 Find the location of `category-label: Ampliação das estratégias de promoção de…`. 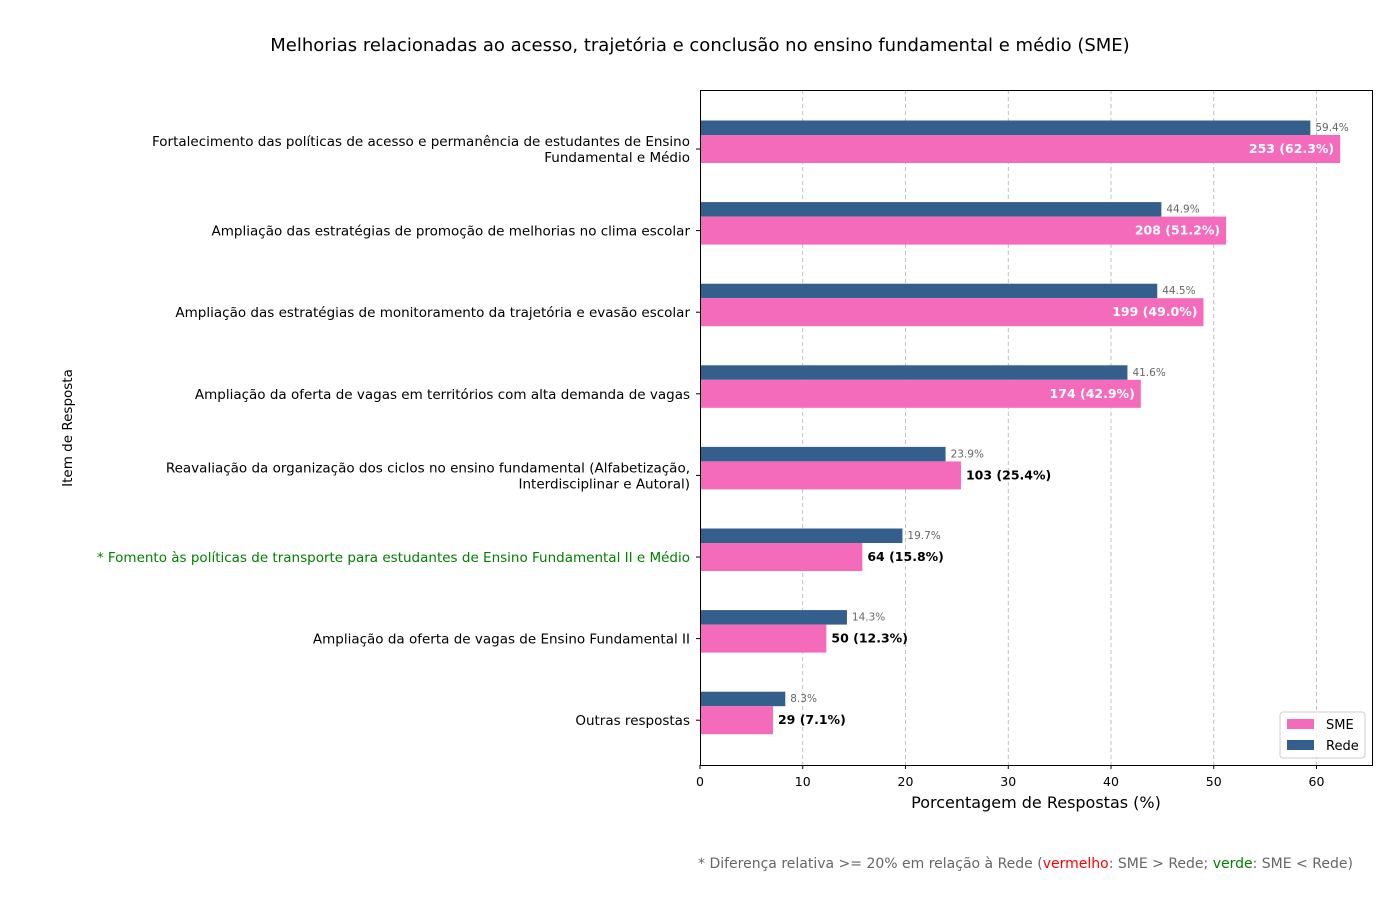

category-label: Ampliação das estratégias de promoção de… is located at coordinates (451, 232).